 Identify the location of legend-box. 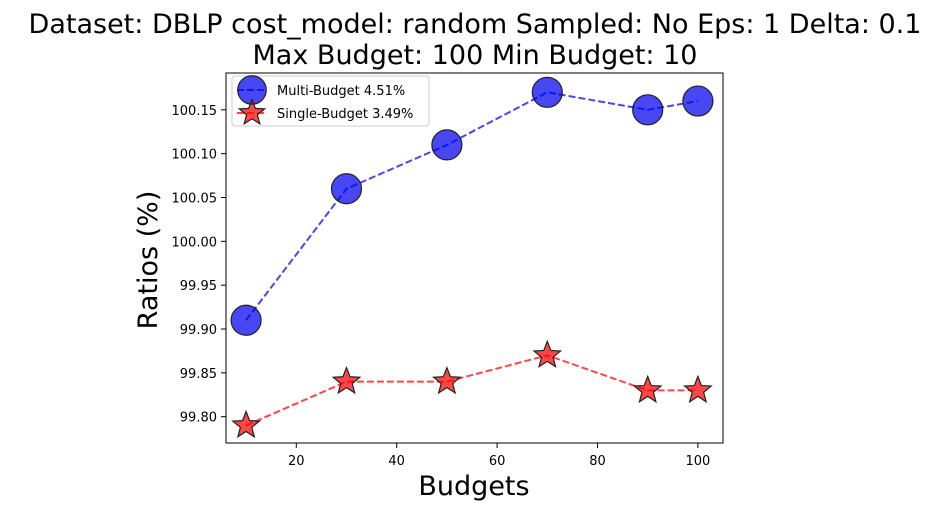
(330, 101).